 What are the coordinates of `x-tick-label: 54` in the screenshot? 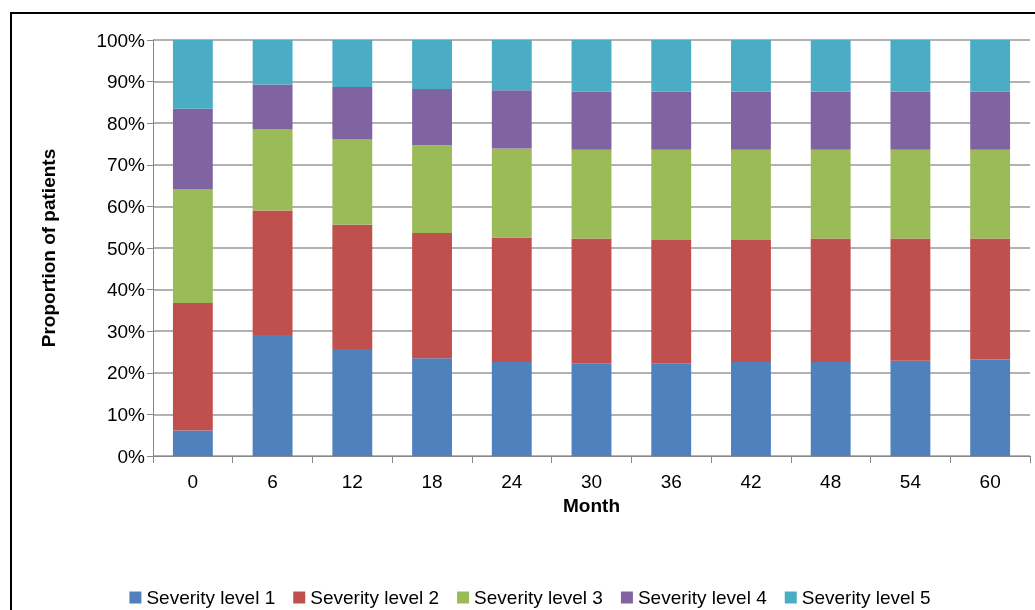 It's located at (910, 481).